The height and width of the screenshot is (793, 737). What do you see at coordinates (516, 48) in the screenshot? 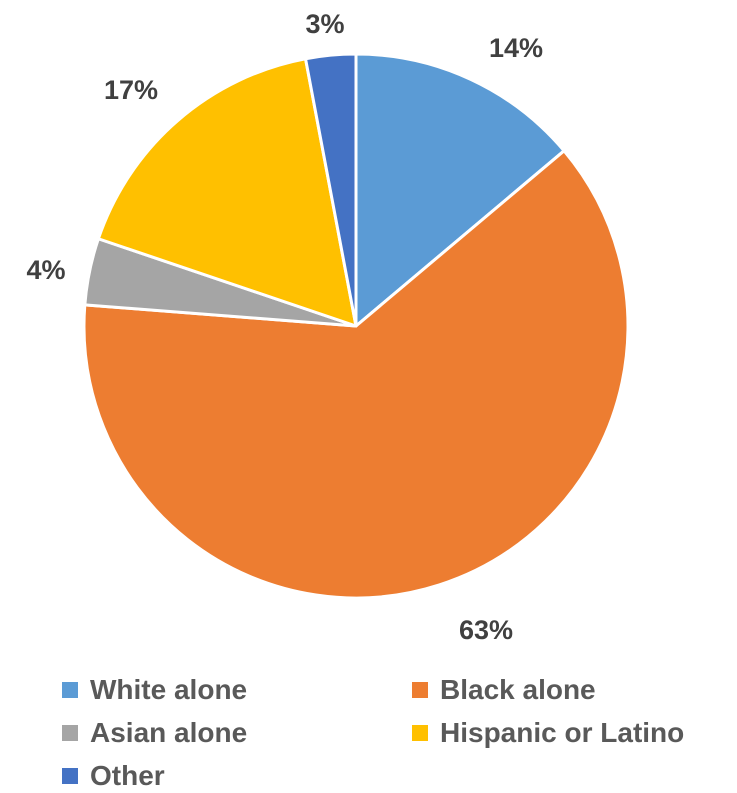
I see `data-label-white-alone: 14%` at bounding box center [516, 48].